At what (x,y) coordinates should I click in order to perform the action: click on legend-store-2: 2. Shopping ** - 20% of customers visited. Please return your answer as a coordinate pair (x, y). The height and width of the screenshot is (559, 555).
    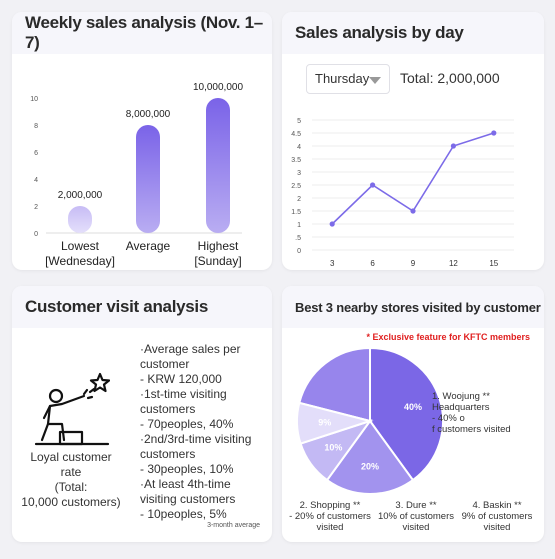
    Looking at the image, I should click on (330, 516).